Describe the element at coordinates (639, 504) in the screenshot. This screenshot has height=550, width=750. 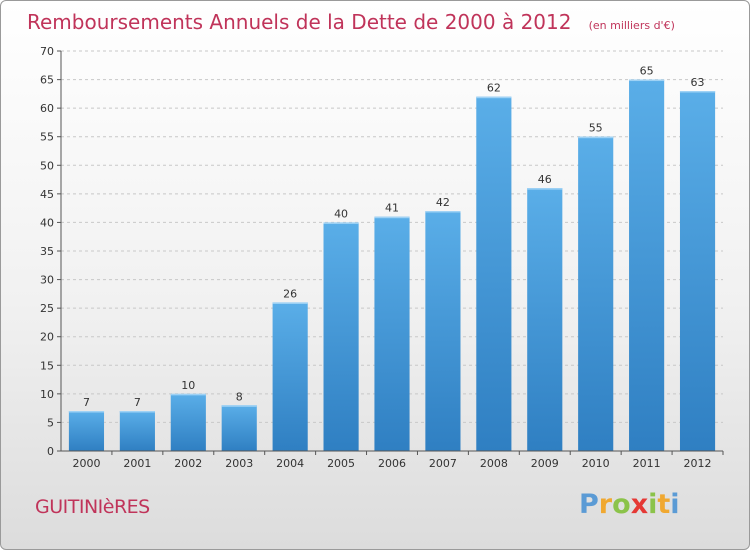
I see `logo-letter: x` at that location.